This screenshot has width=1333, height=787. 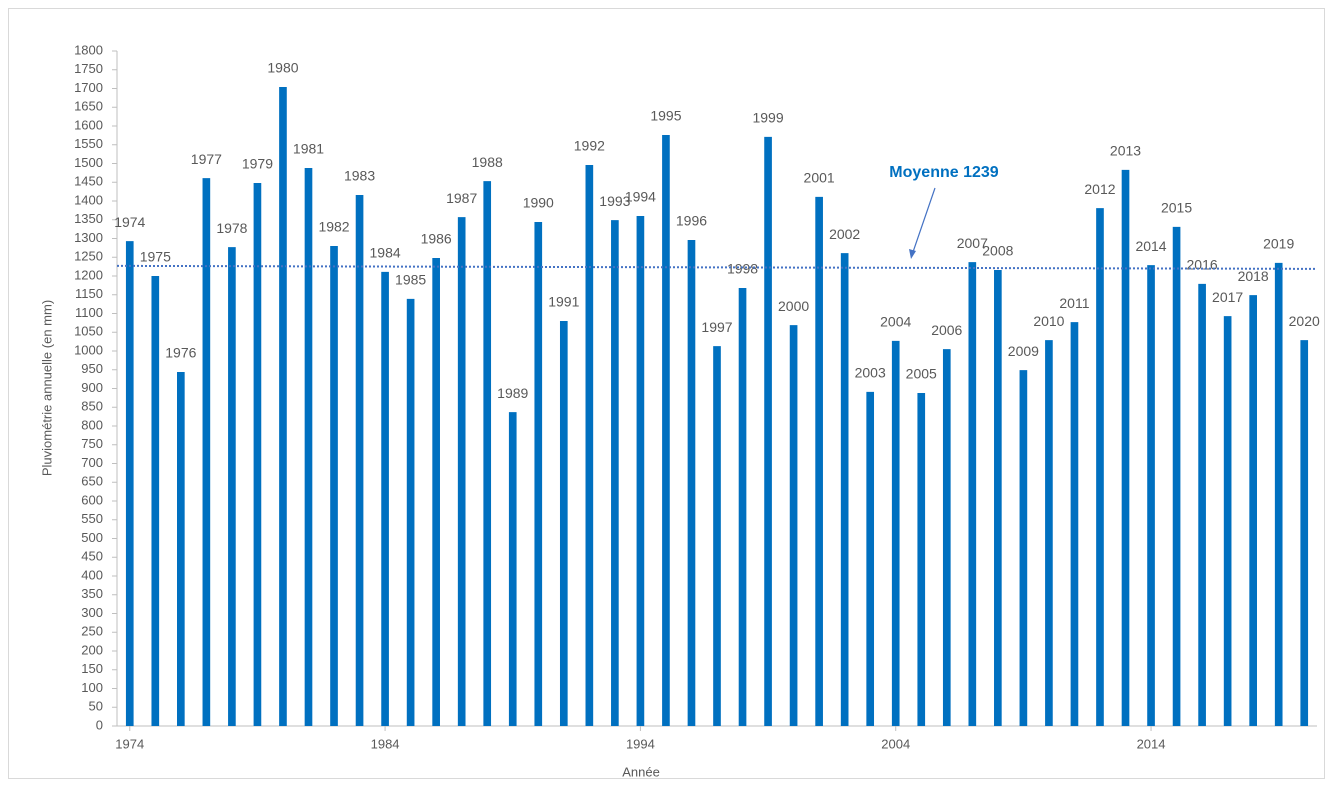 What do you see at coordinates (487, 162) in the screenshot?
I see `data-label: 1988` at bounding box center [487, 162].